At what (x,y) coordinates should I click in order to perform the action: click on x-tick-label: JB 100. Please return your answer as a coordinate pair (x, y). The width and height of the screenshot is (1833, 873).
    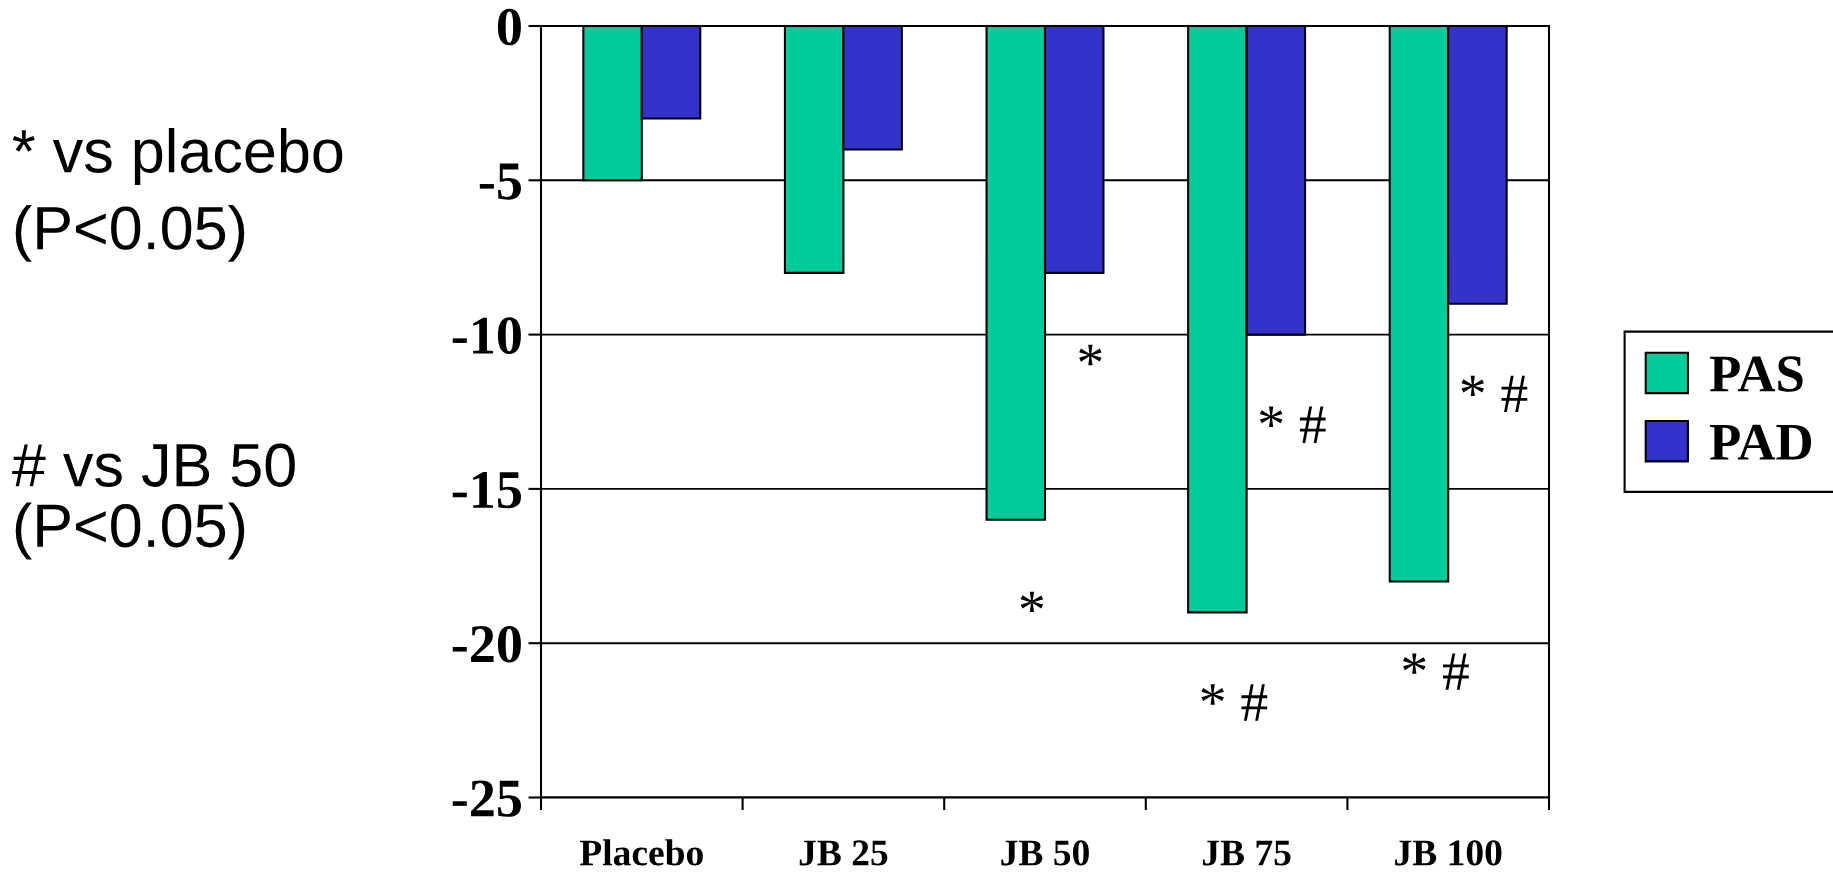
    Looking at the image, I should click on (1448, 853).